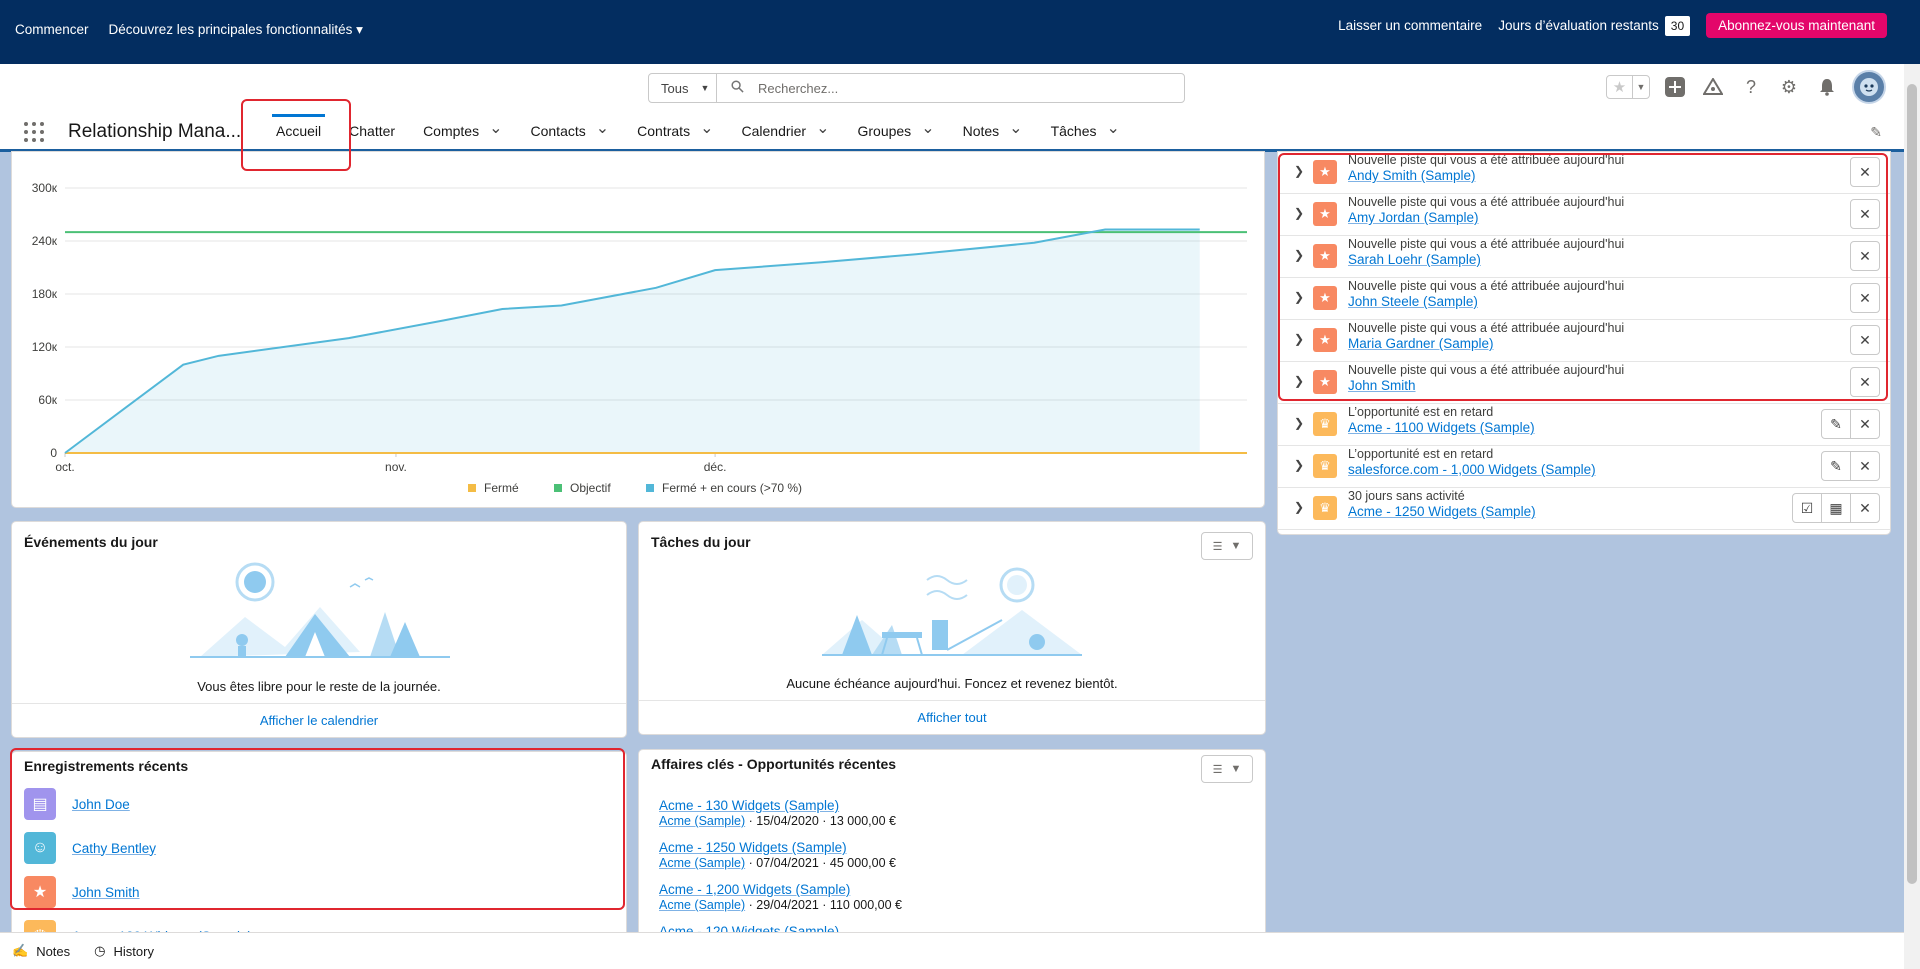 The height and width of the screenshot is (969, 1920). What do you see at coordinates (1406, 496) in the screenshot?
I see `assistant-item-text: 30 jours sans activité` at bounding box center [1406, 496].